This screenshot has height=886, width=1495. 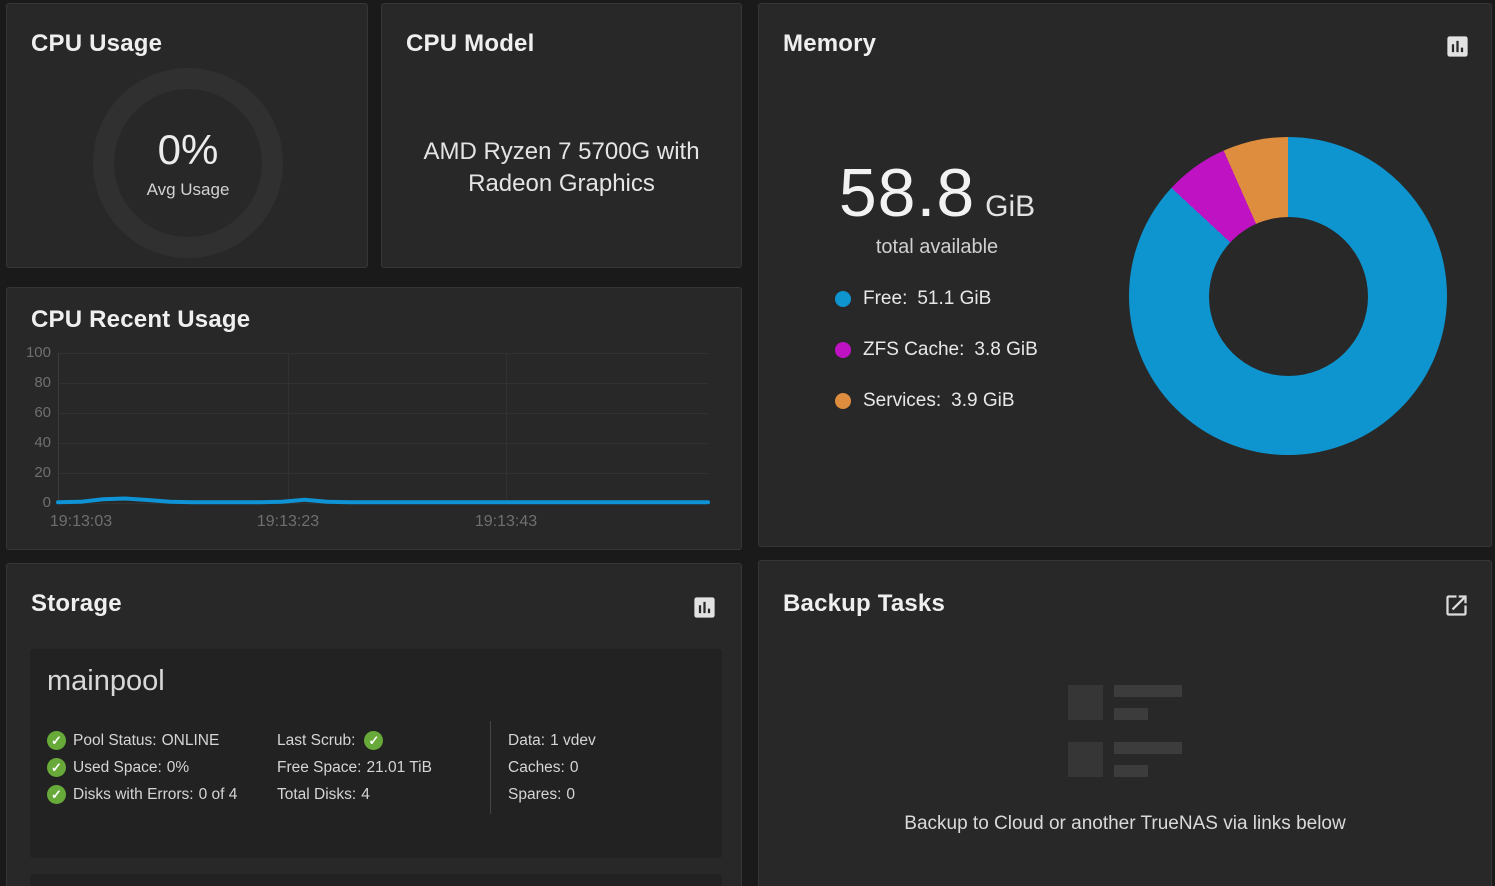 What do you see at coordinates (843, 350) in the screenshot?
I see `zfs-cache-dot-icon` at bounding box center [843, 350].